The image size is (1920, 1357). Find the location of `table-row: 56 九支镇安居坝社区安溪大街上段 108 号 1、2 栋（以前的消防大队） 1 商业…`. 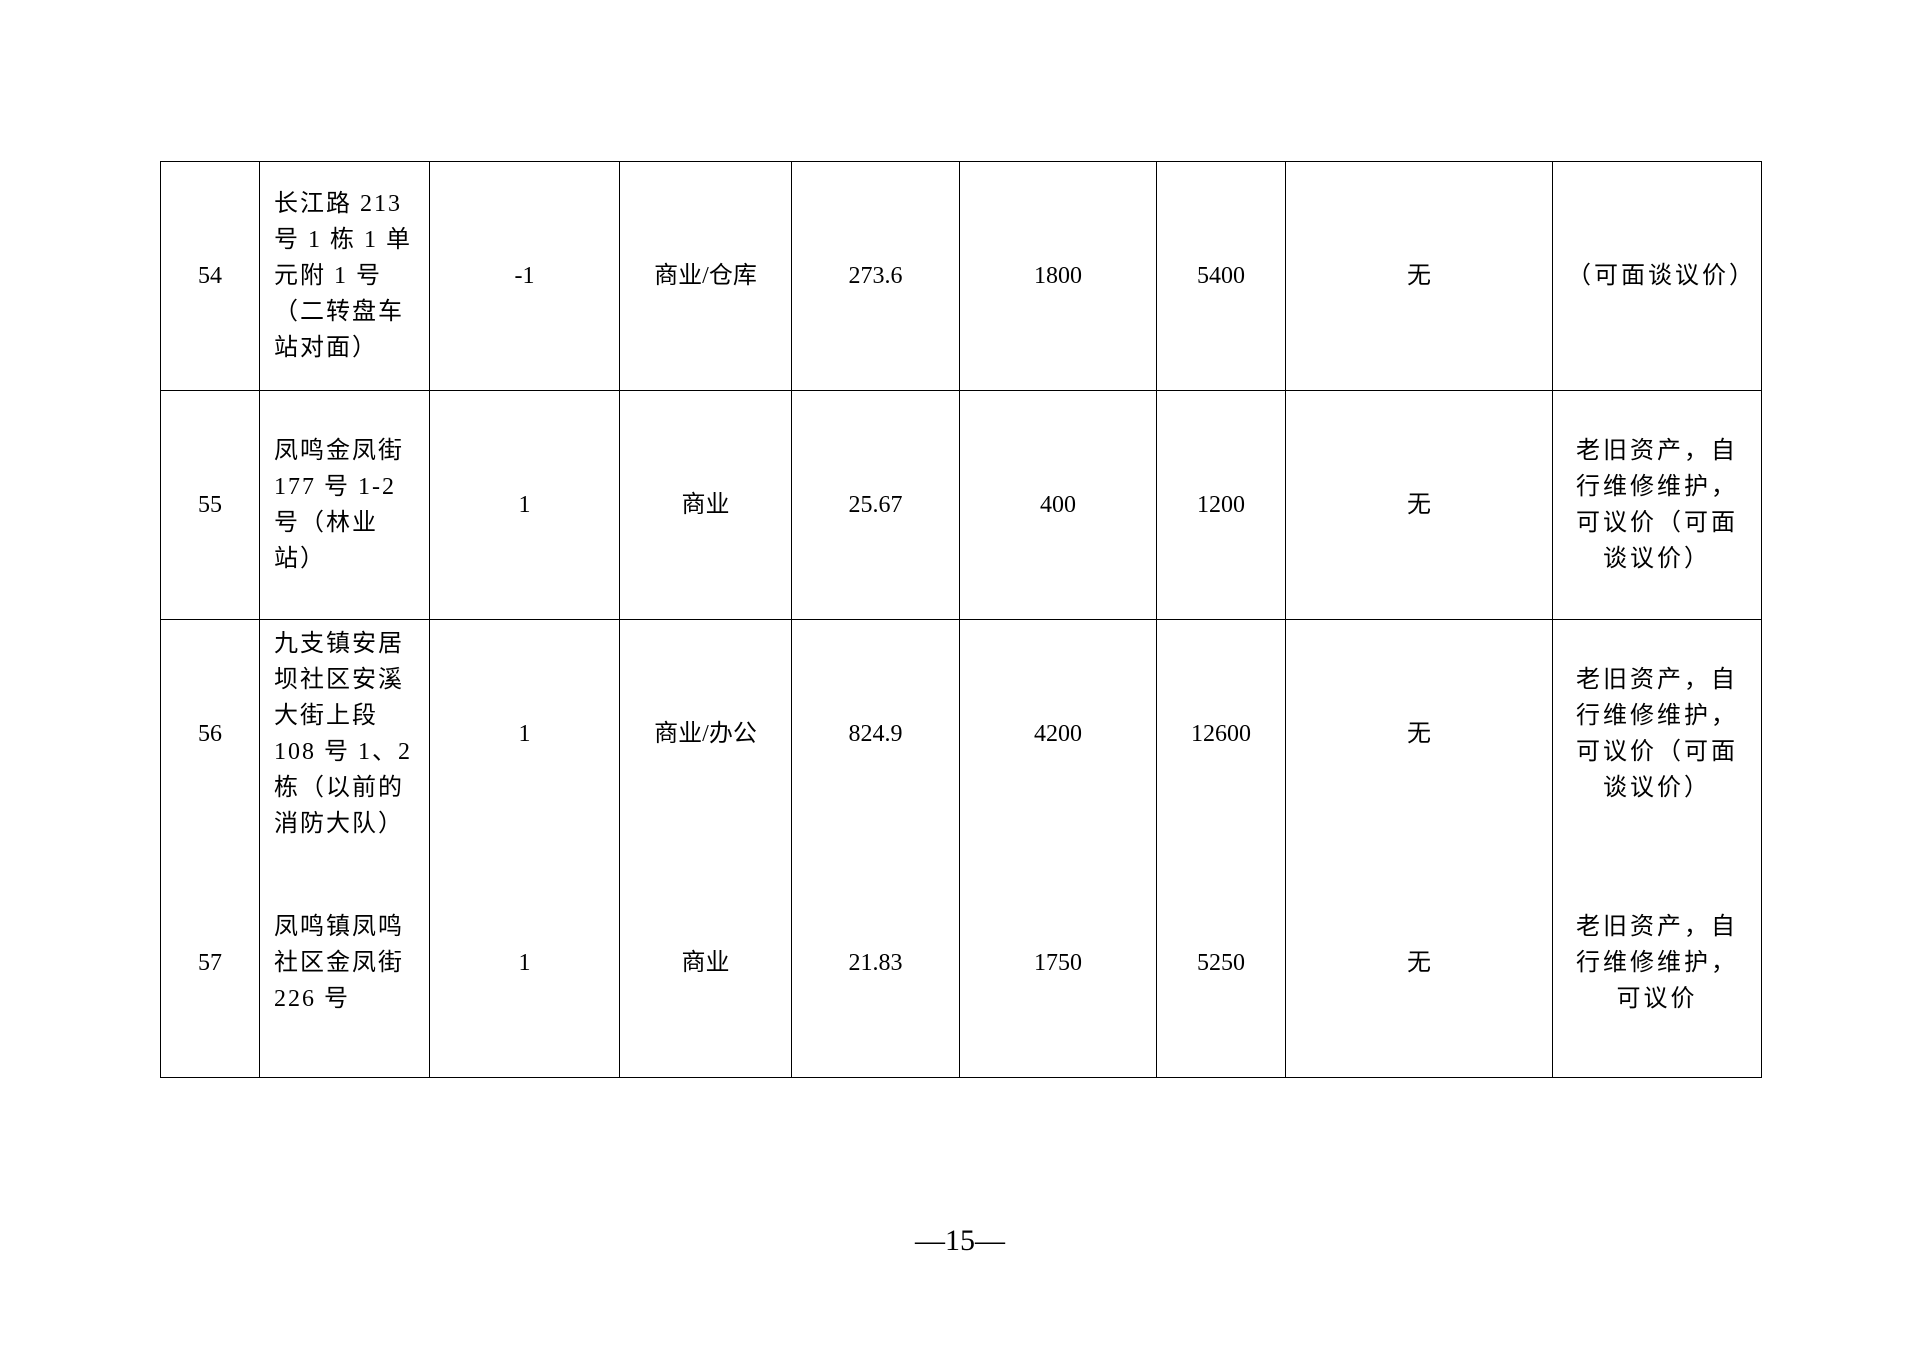

table-row: 56 九支镇安居坝社区安溪大街上段 108 号 1、2 栋（以前的消防大队） 1 商业… is located at coordinates (961, 734).